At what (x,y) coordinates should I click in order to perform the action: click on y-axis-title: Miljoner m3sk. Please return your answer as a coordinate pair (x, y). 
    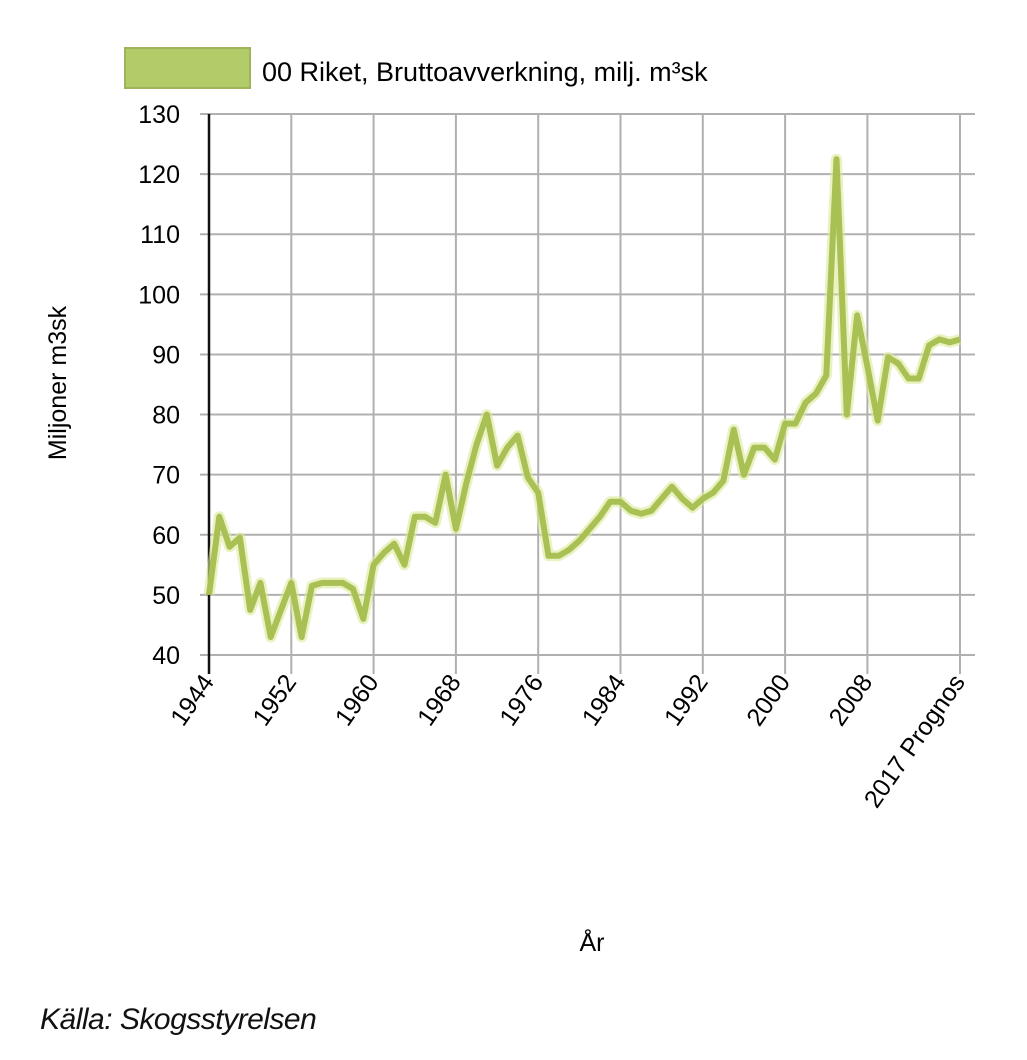
    Looking at the image, I should click on (58, 382).